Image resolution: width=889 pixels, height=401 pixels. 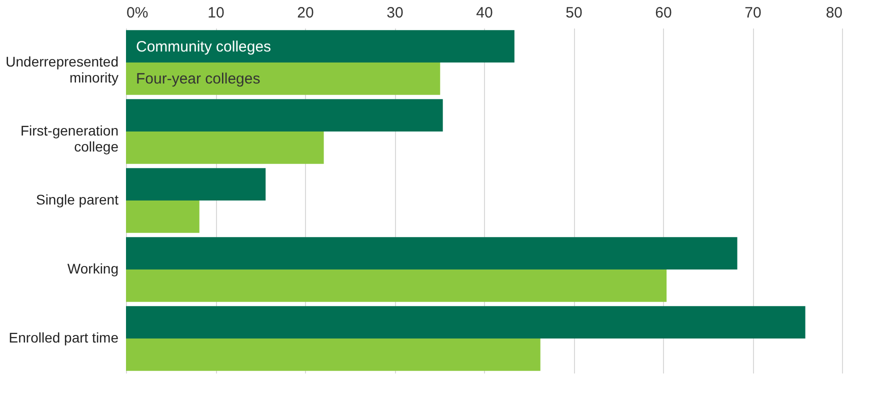 What do you see at coordinates (77, 200) in the screenshot?
I see `y-tick-label: Single parent` at bounding box center [77, 200].